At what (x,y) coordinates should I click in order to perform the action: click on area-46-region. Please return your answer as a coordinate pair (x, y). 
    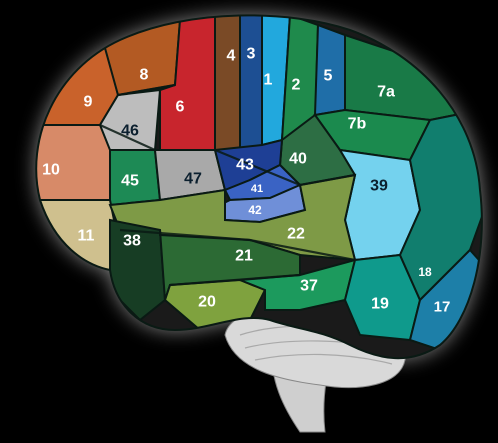
    Looking at the image, I should click on (130, 119).